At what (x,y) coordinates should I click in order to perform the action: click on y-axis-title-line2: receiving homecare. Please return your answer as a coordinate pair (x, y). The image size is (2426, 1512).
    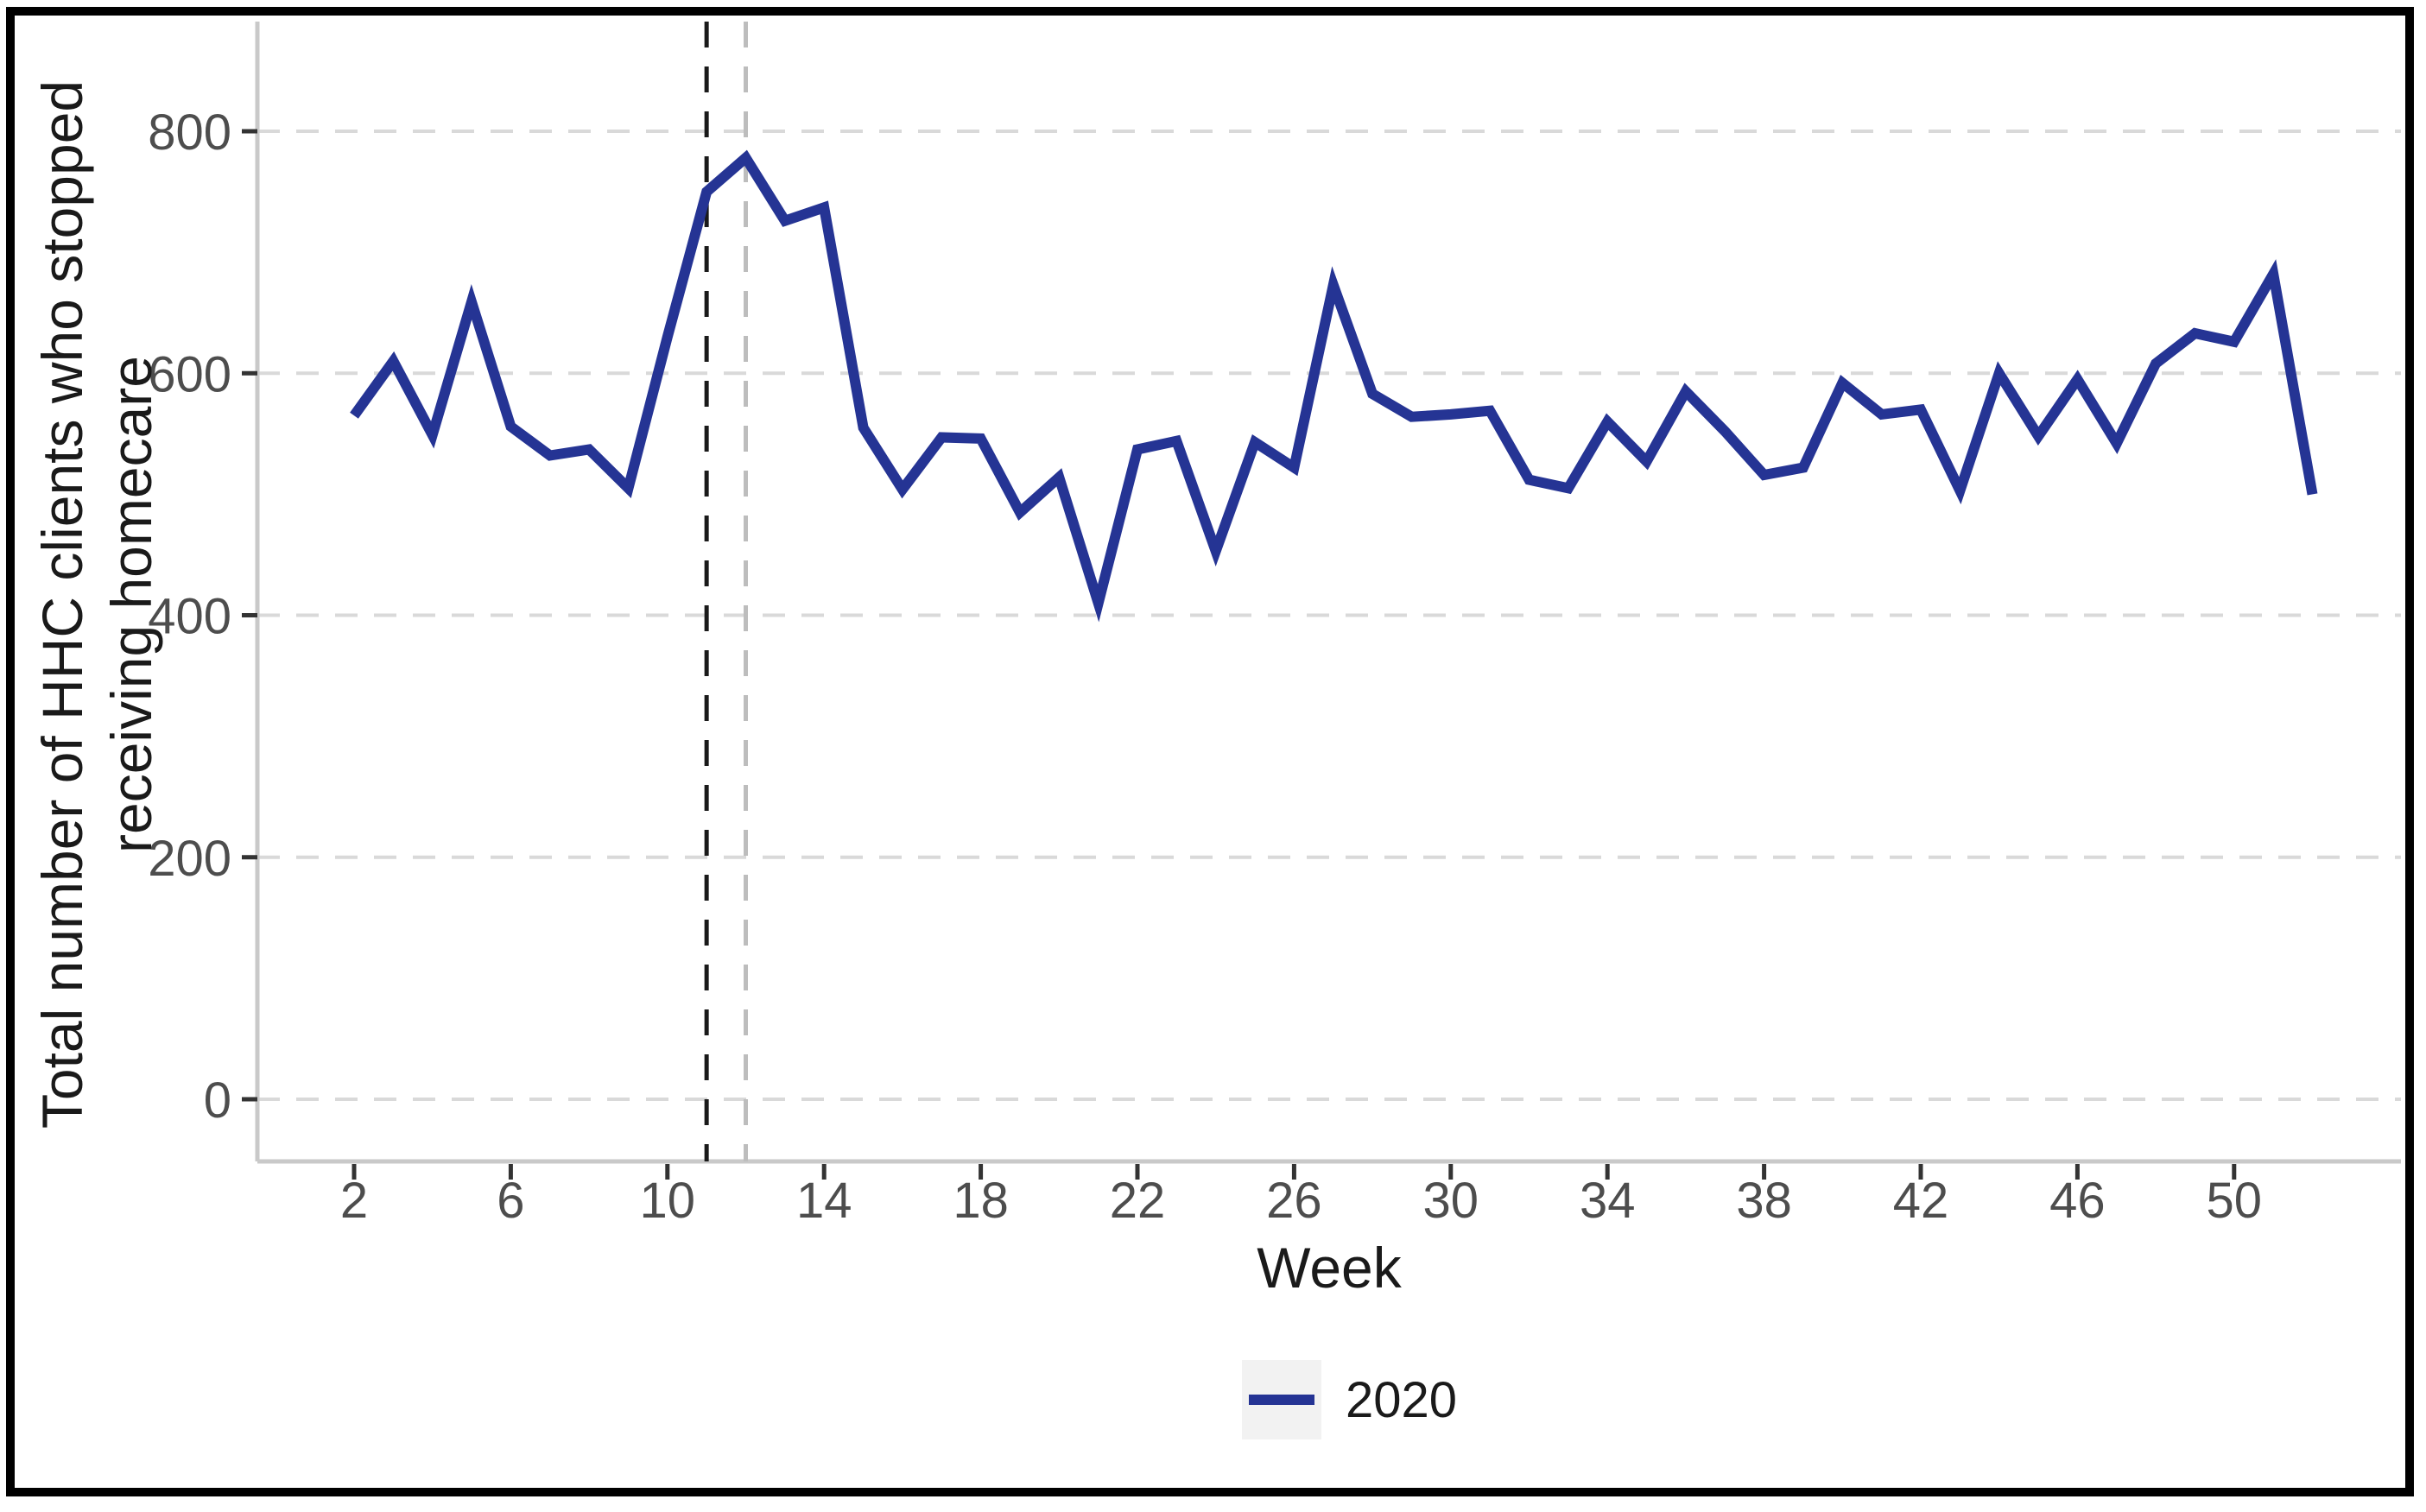
    Looking at the image, I should click on (131, 604).